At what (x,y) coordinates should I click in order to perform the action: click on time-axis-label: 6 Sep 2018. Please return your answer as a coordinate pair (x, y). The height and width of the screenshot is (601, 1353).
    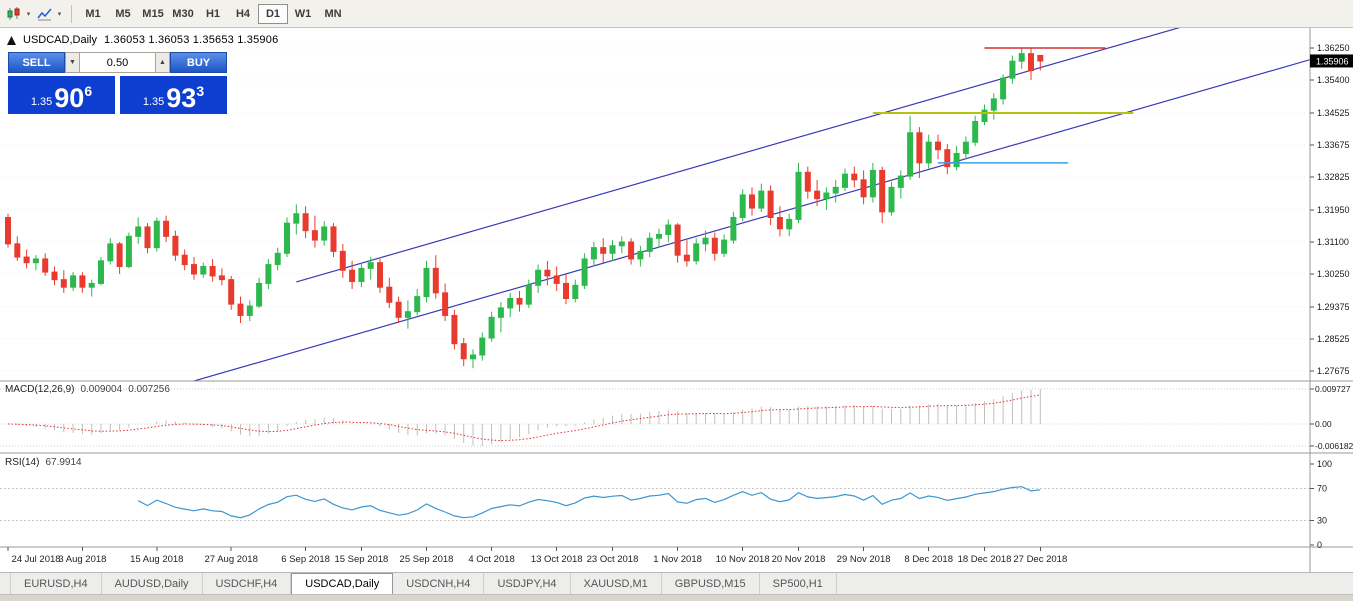
    Looking at the image, I should click on (305, 559).